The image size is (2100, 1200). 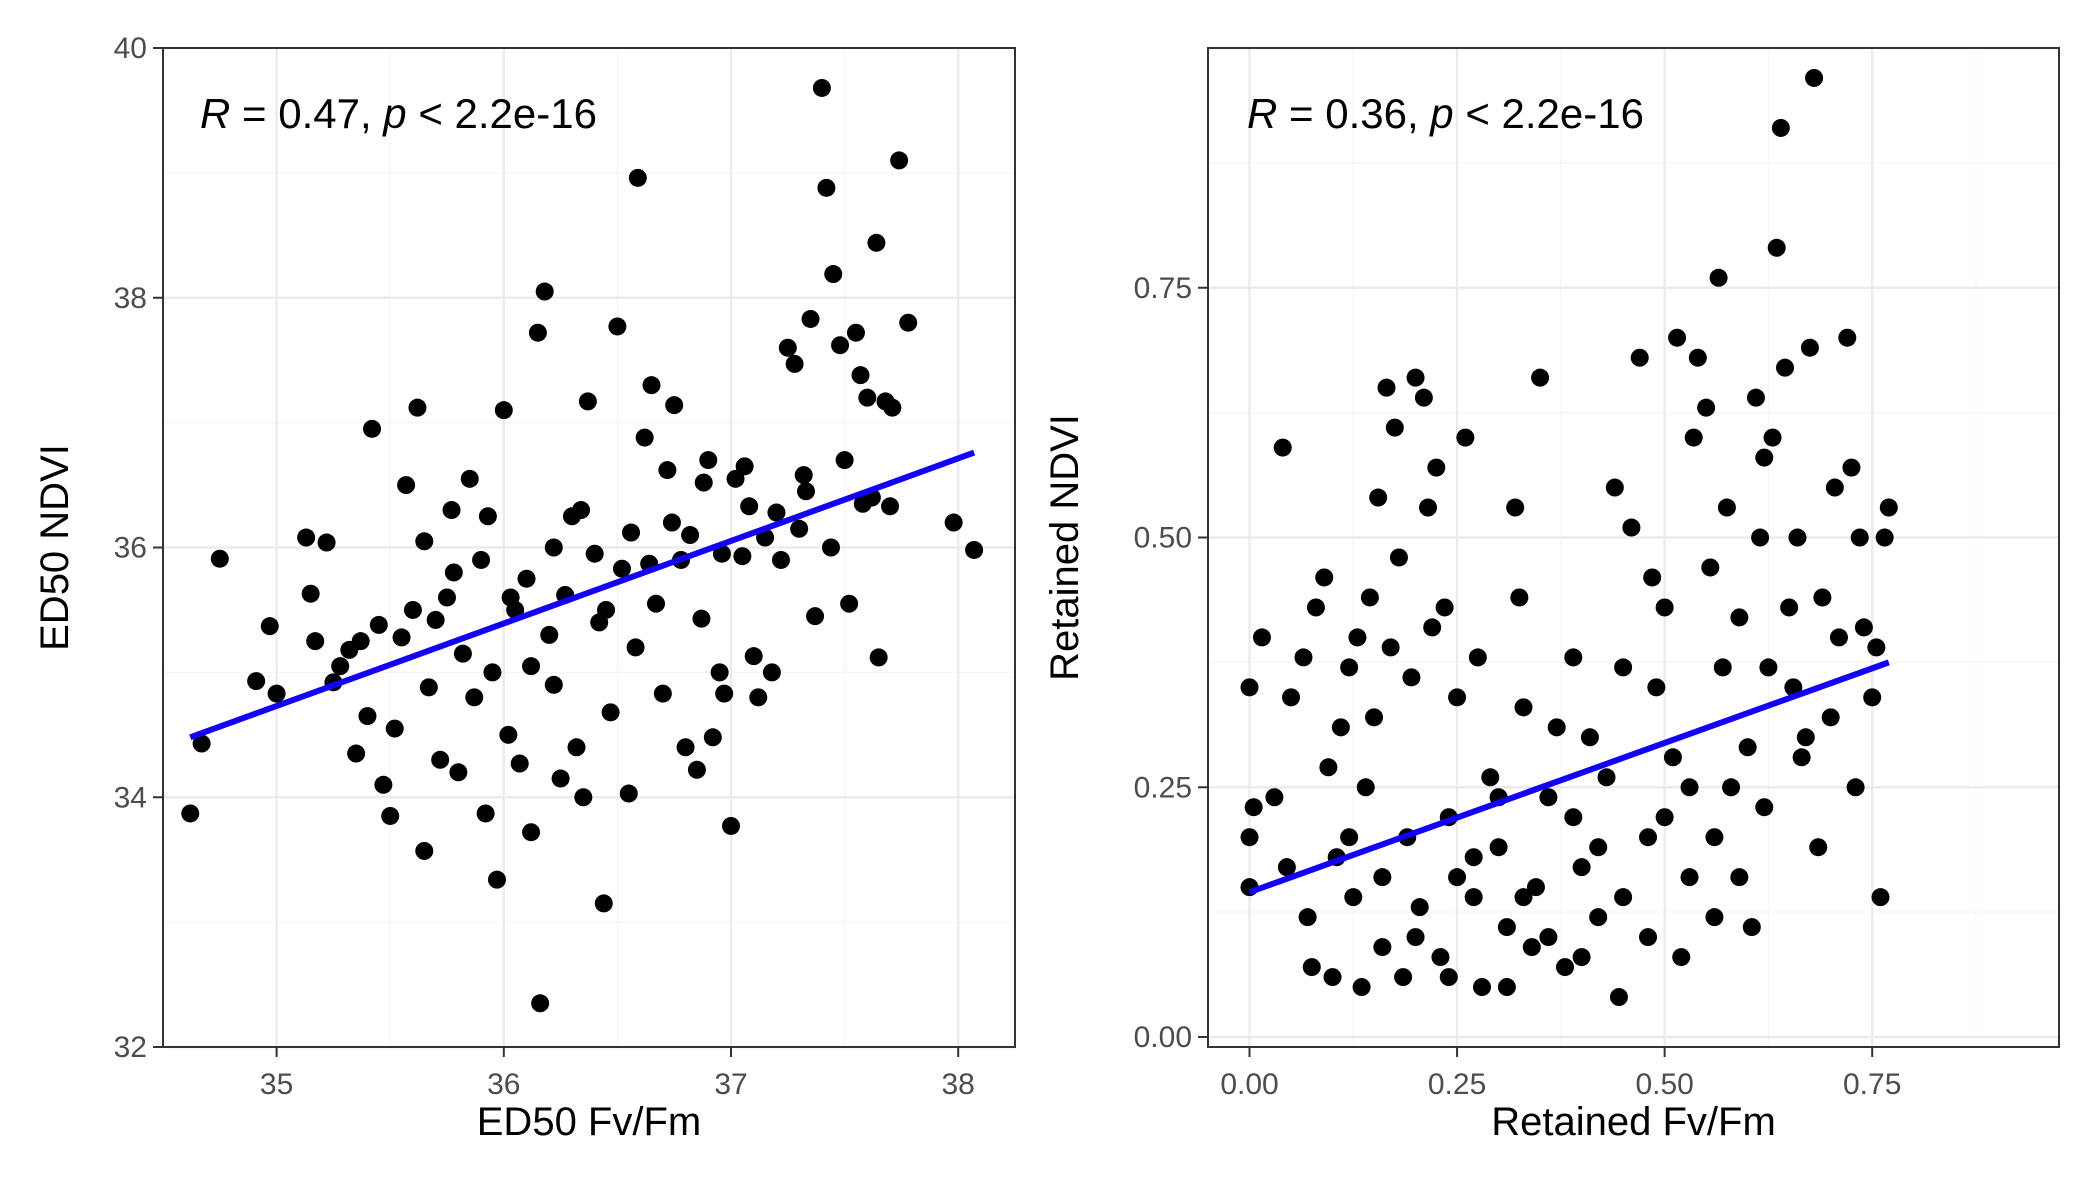 What do you see at coordinates (1163, 787) in the screenshot?
I see `right-y-tick-label: 0.25` at bounding box center [1163, 787].